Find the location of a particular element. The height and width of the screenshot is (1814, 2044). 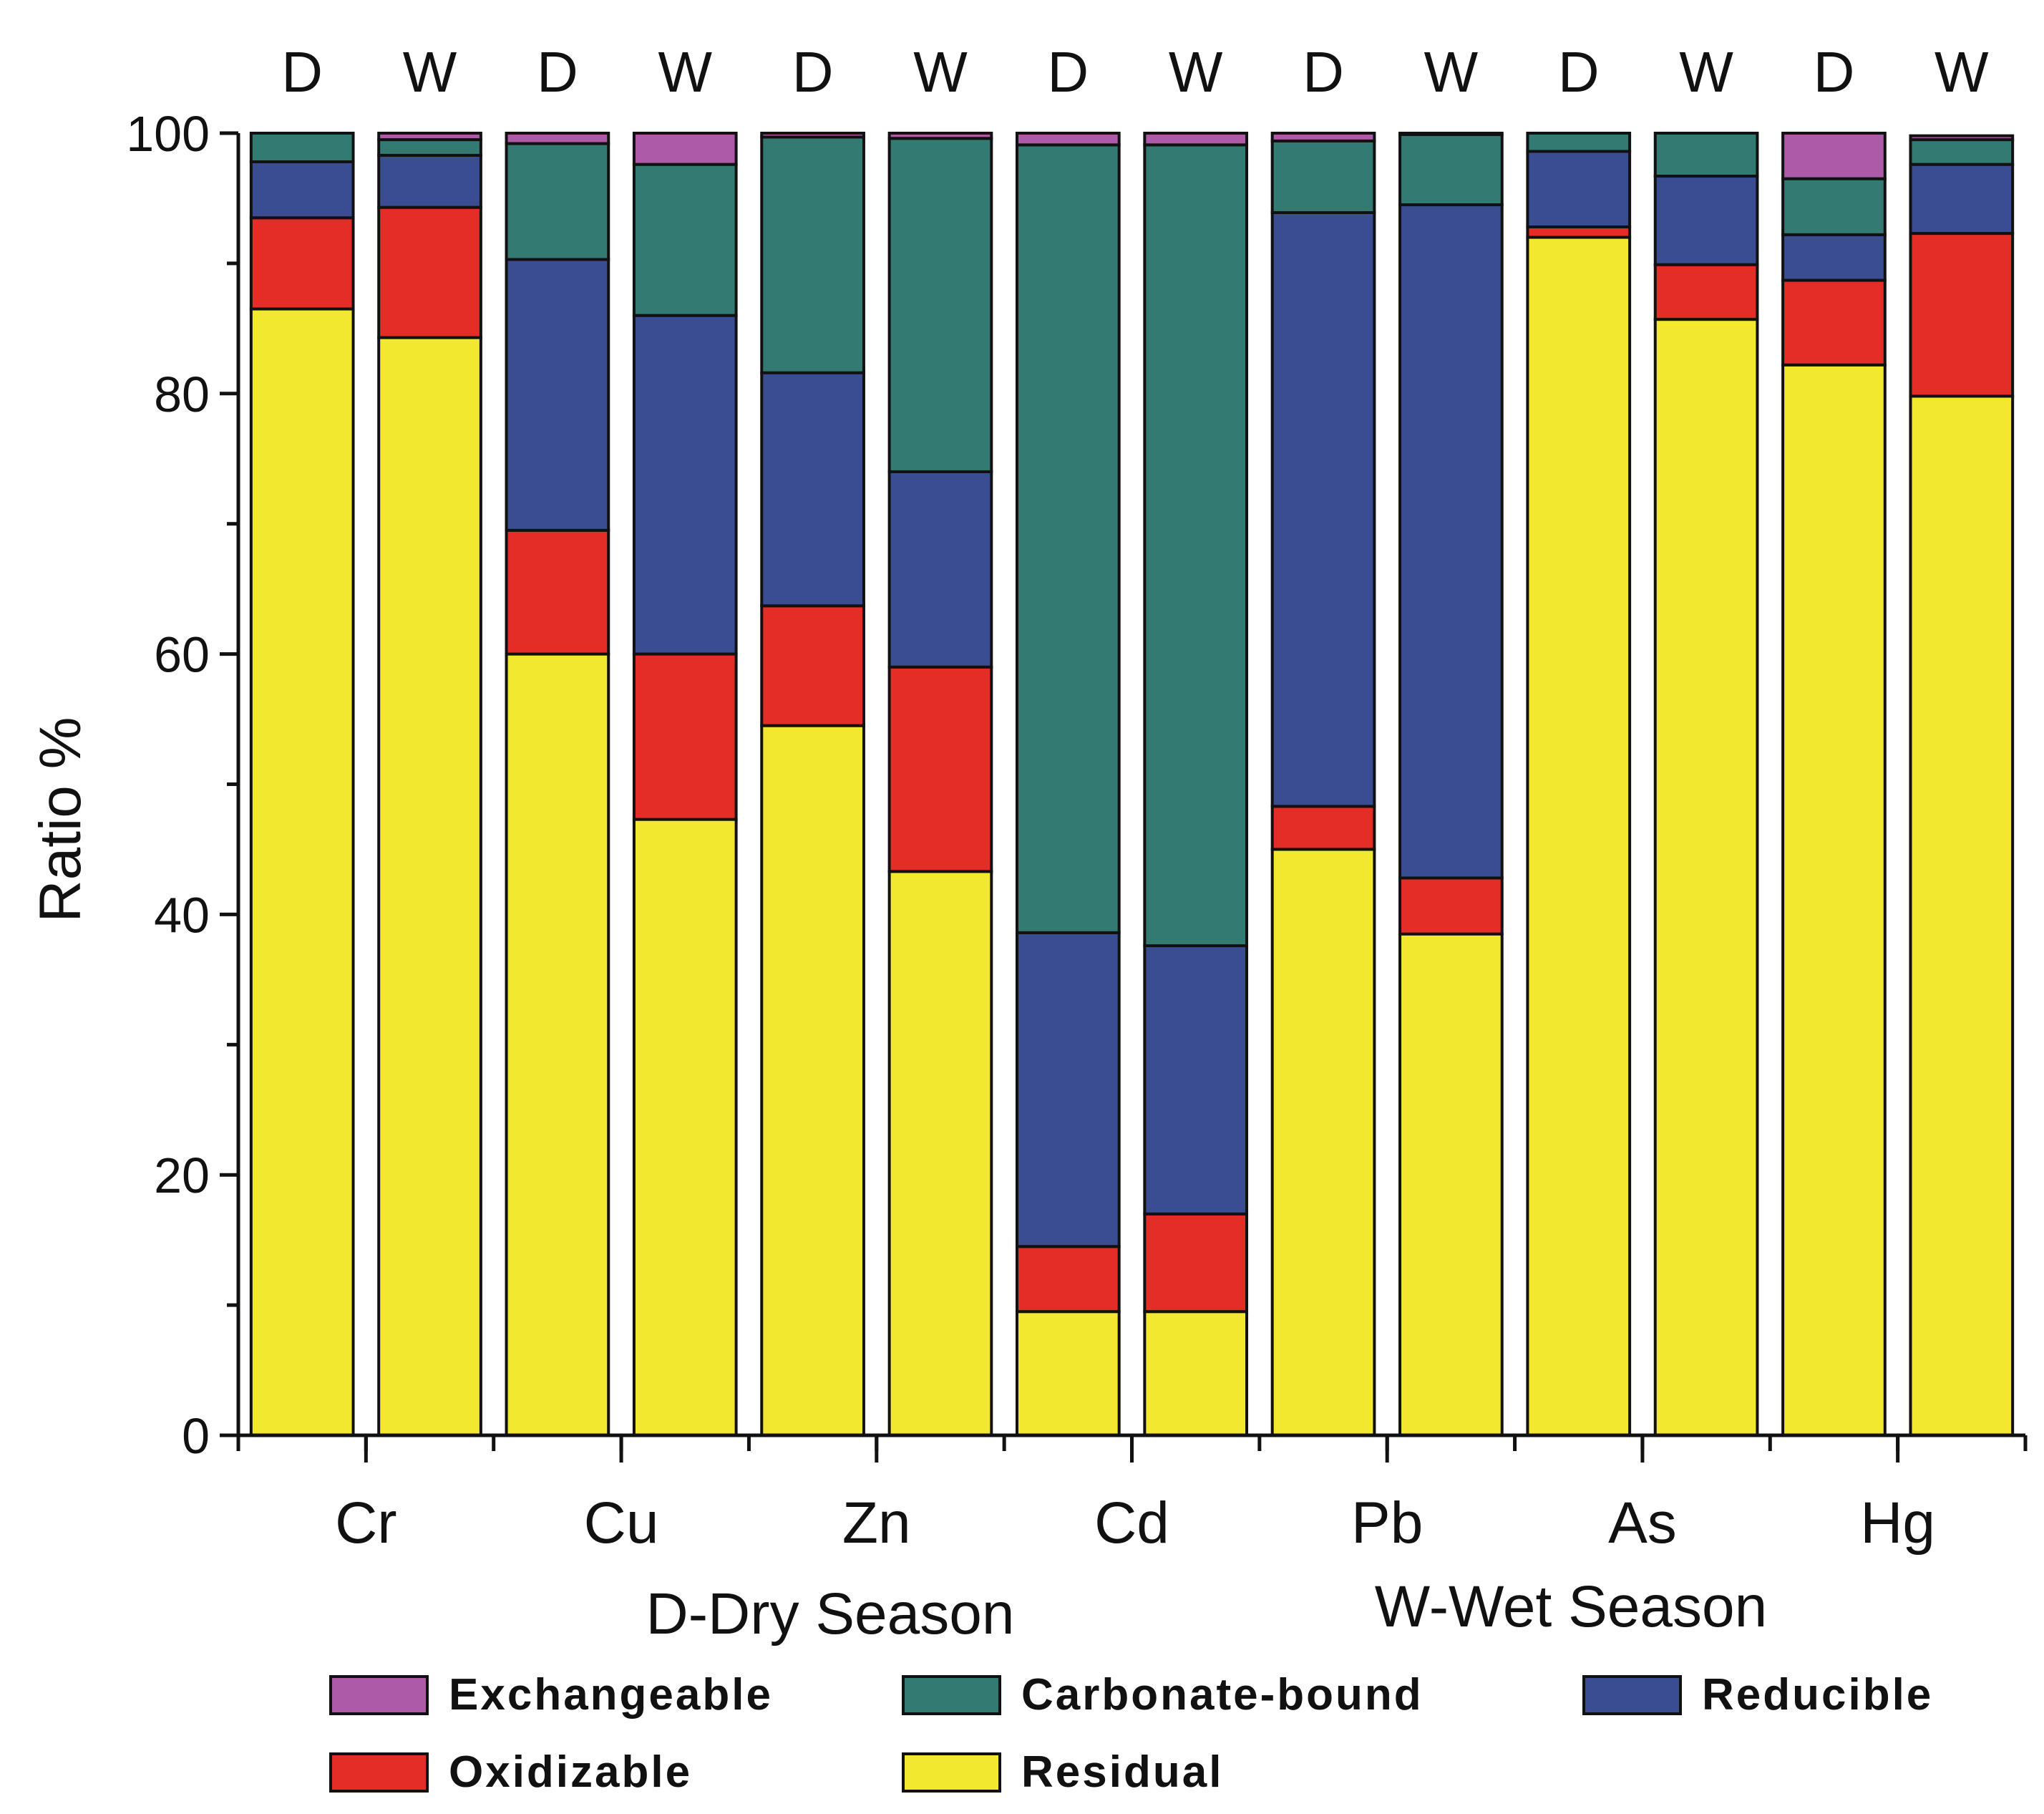

legend-label-reducible: Reducible is located at coordinates (1818, 1695).